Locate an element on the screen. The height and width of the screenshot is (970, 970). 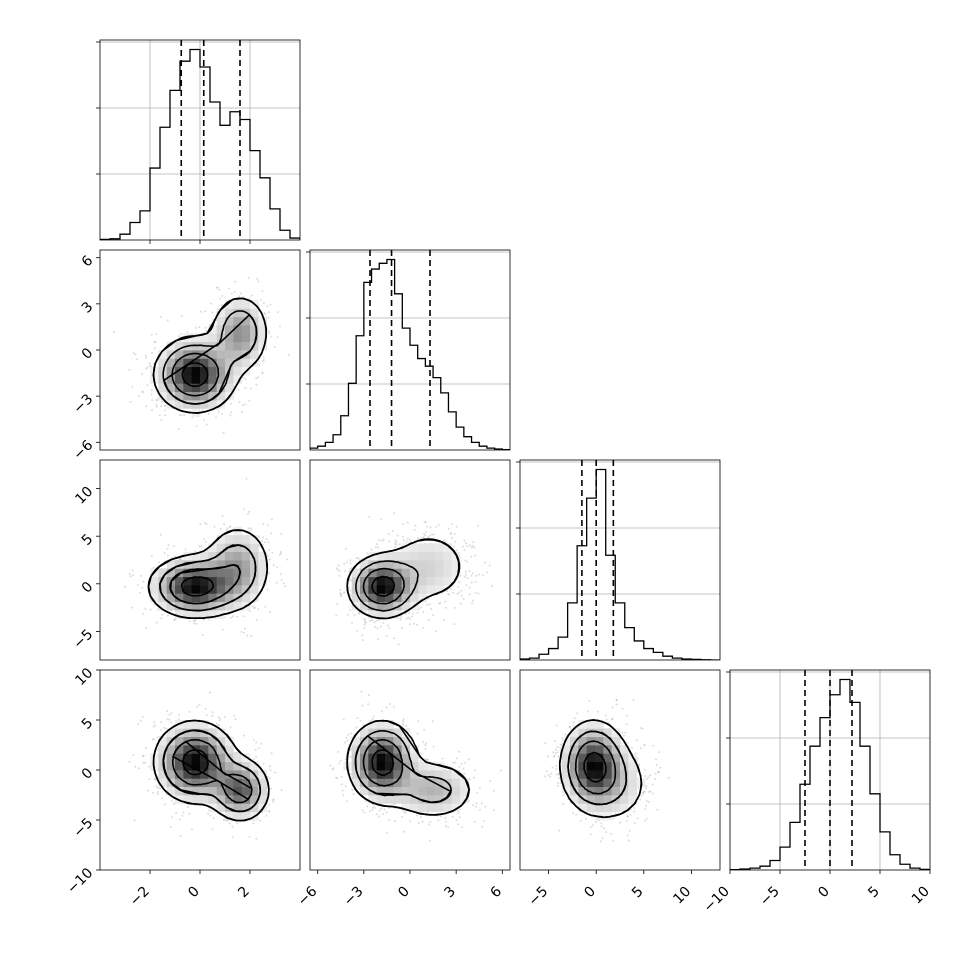
x-tick-label: 0 is located at coordinates (824, 893).